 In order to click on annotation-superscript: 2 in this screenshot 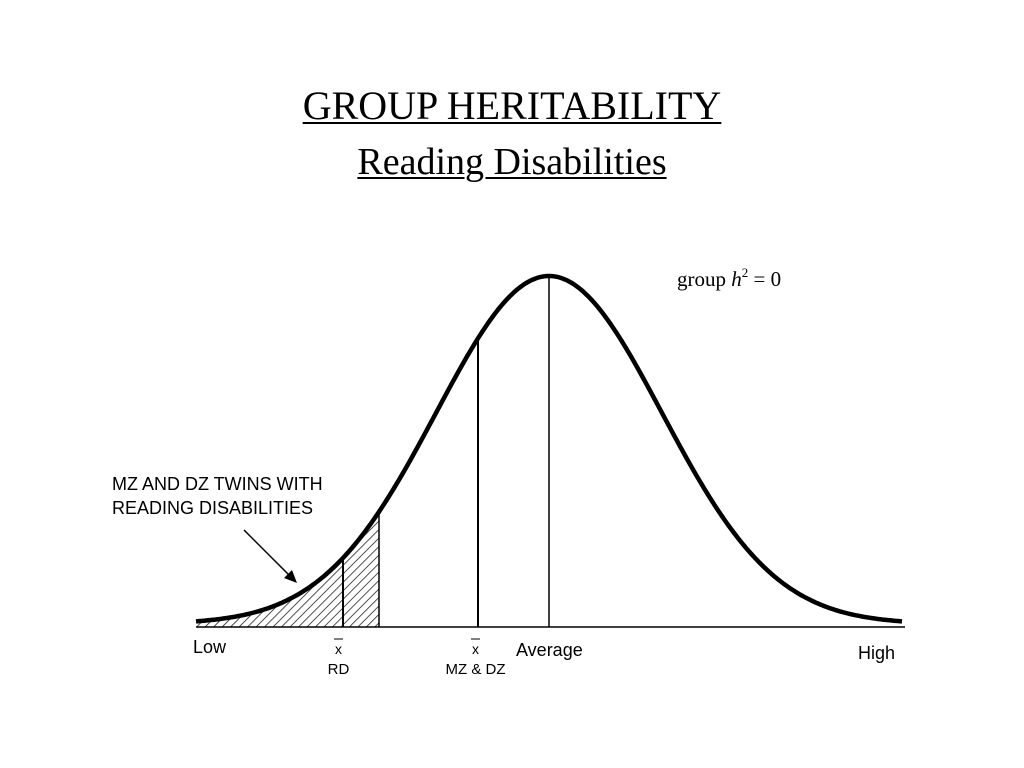, I will do `click(745, 272)`.